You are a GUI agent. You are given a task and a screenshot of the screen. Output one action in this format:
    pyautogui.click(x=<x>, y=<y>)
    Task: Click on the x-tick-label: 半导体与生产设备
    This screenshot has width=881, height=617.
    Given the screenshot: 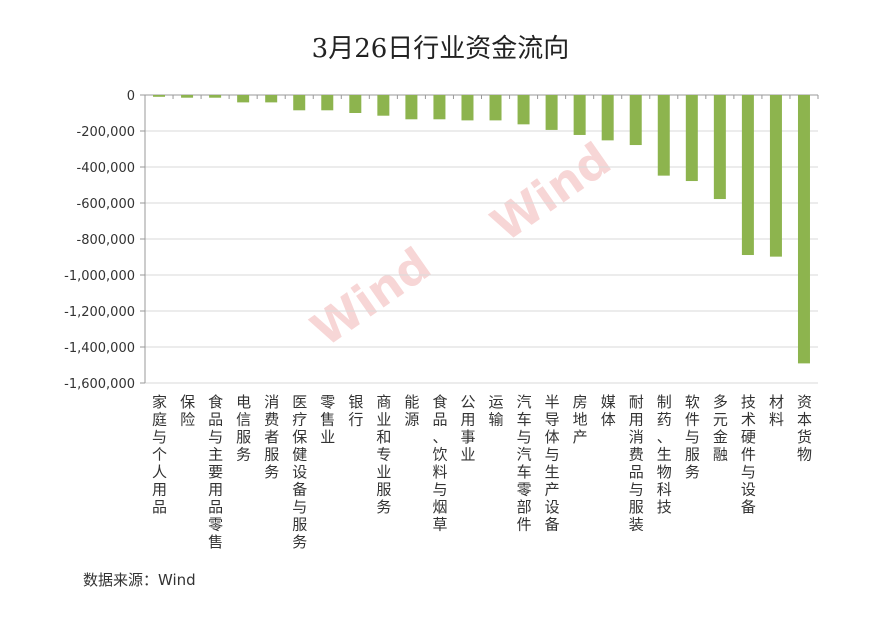 What is the action you would take?
    pyautogui.click(x=552, y=463)
    